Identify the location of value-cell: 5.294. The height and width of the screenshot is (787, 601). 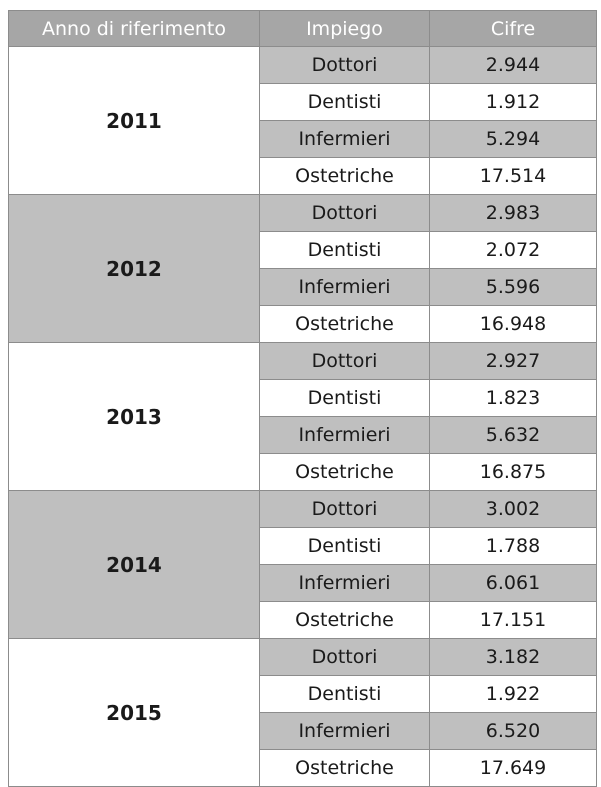
(513, 139).